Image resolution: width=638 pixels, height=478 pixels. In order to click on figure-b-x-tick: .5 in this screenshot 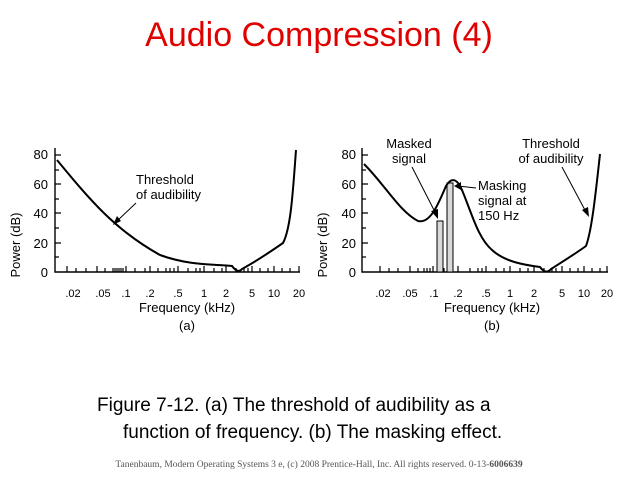, I will do `click(485, 294)`.